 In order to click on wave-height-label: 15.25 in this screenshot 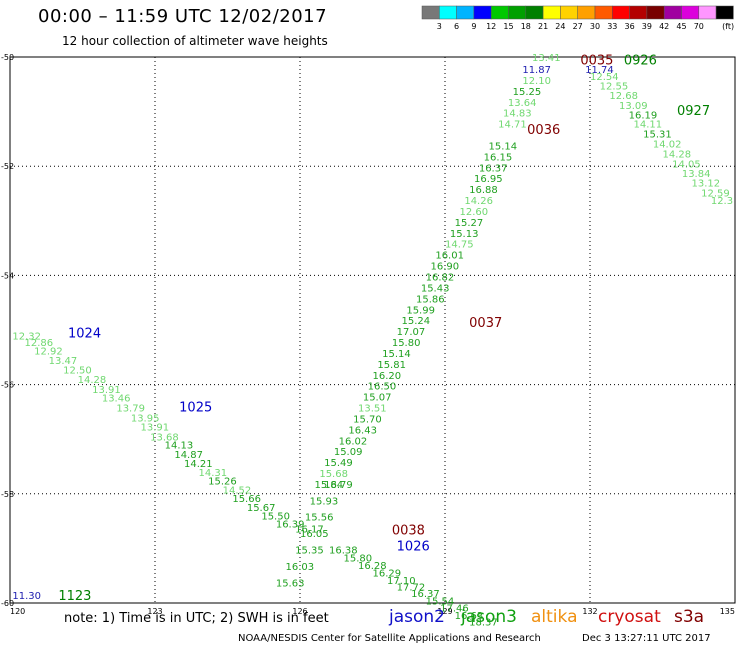, I will do `click(527, 92)`.